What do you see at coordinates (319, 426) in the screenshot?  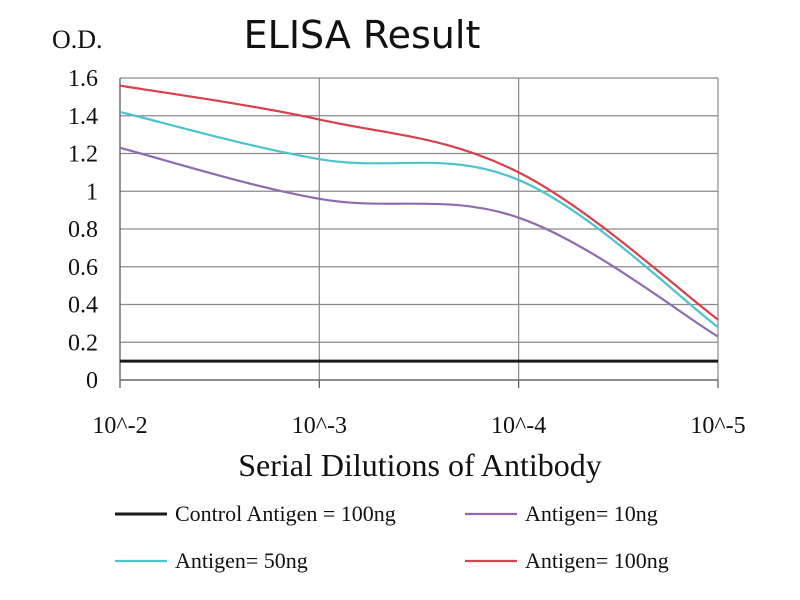 I see `x-tick-label: 10^-3` at bounding box center [319, 426].